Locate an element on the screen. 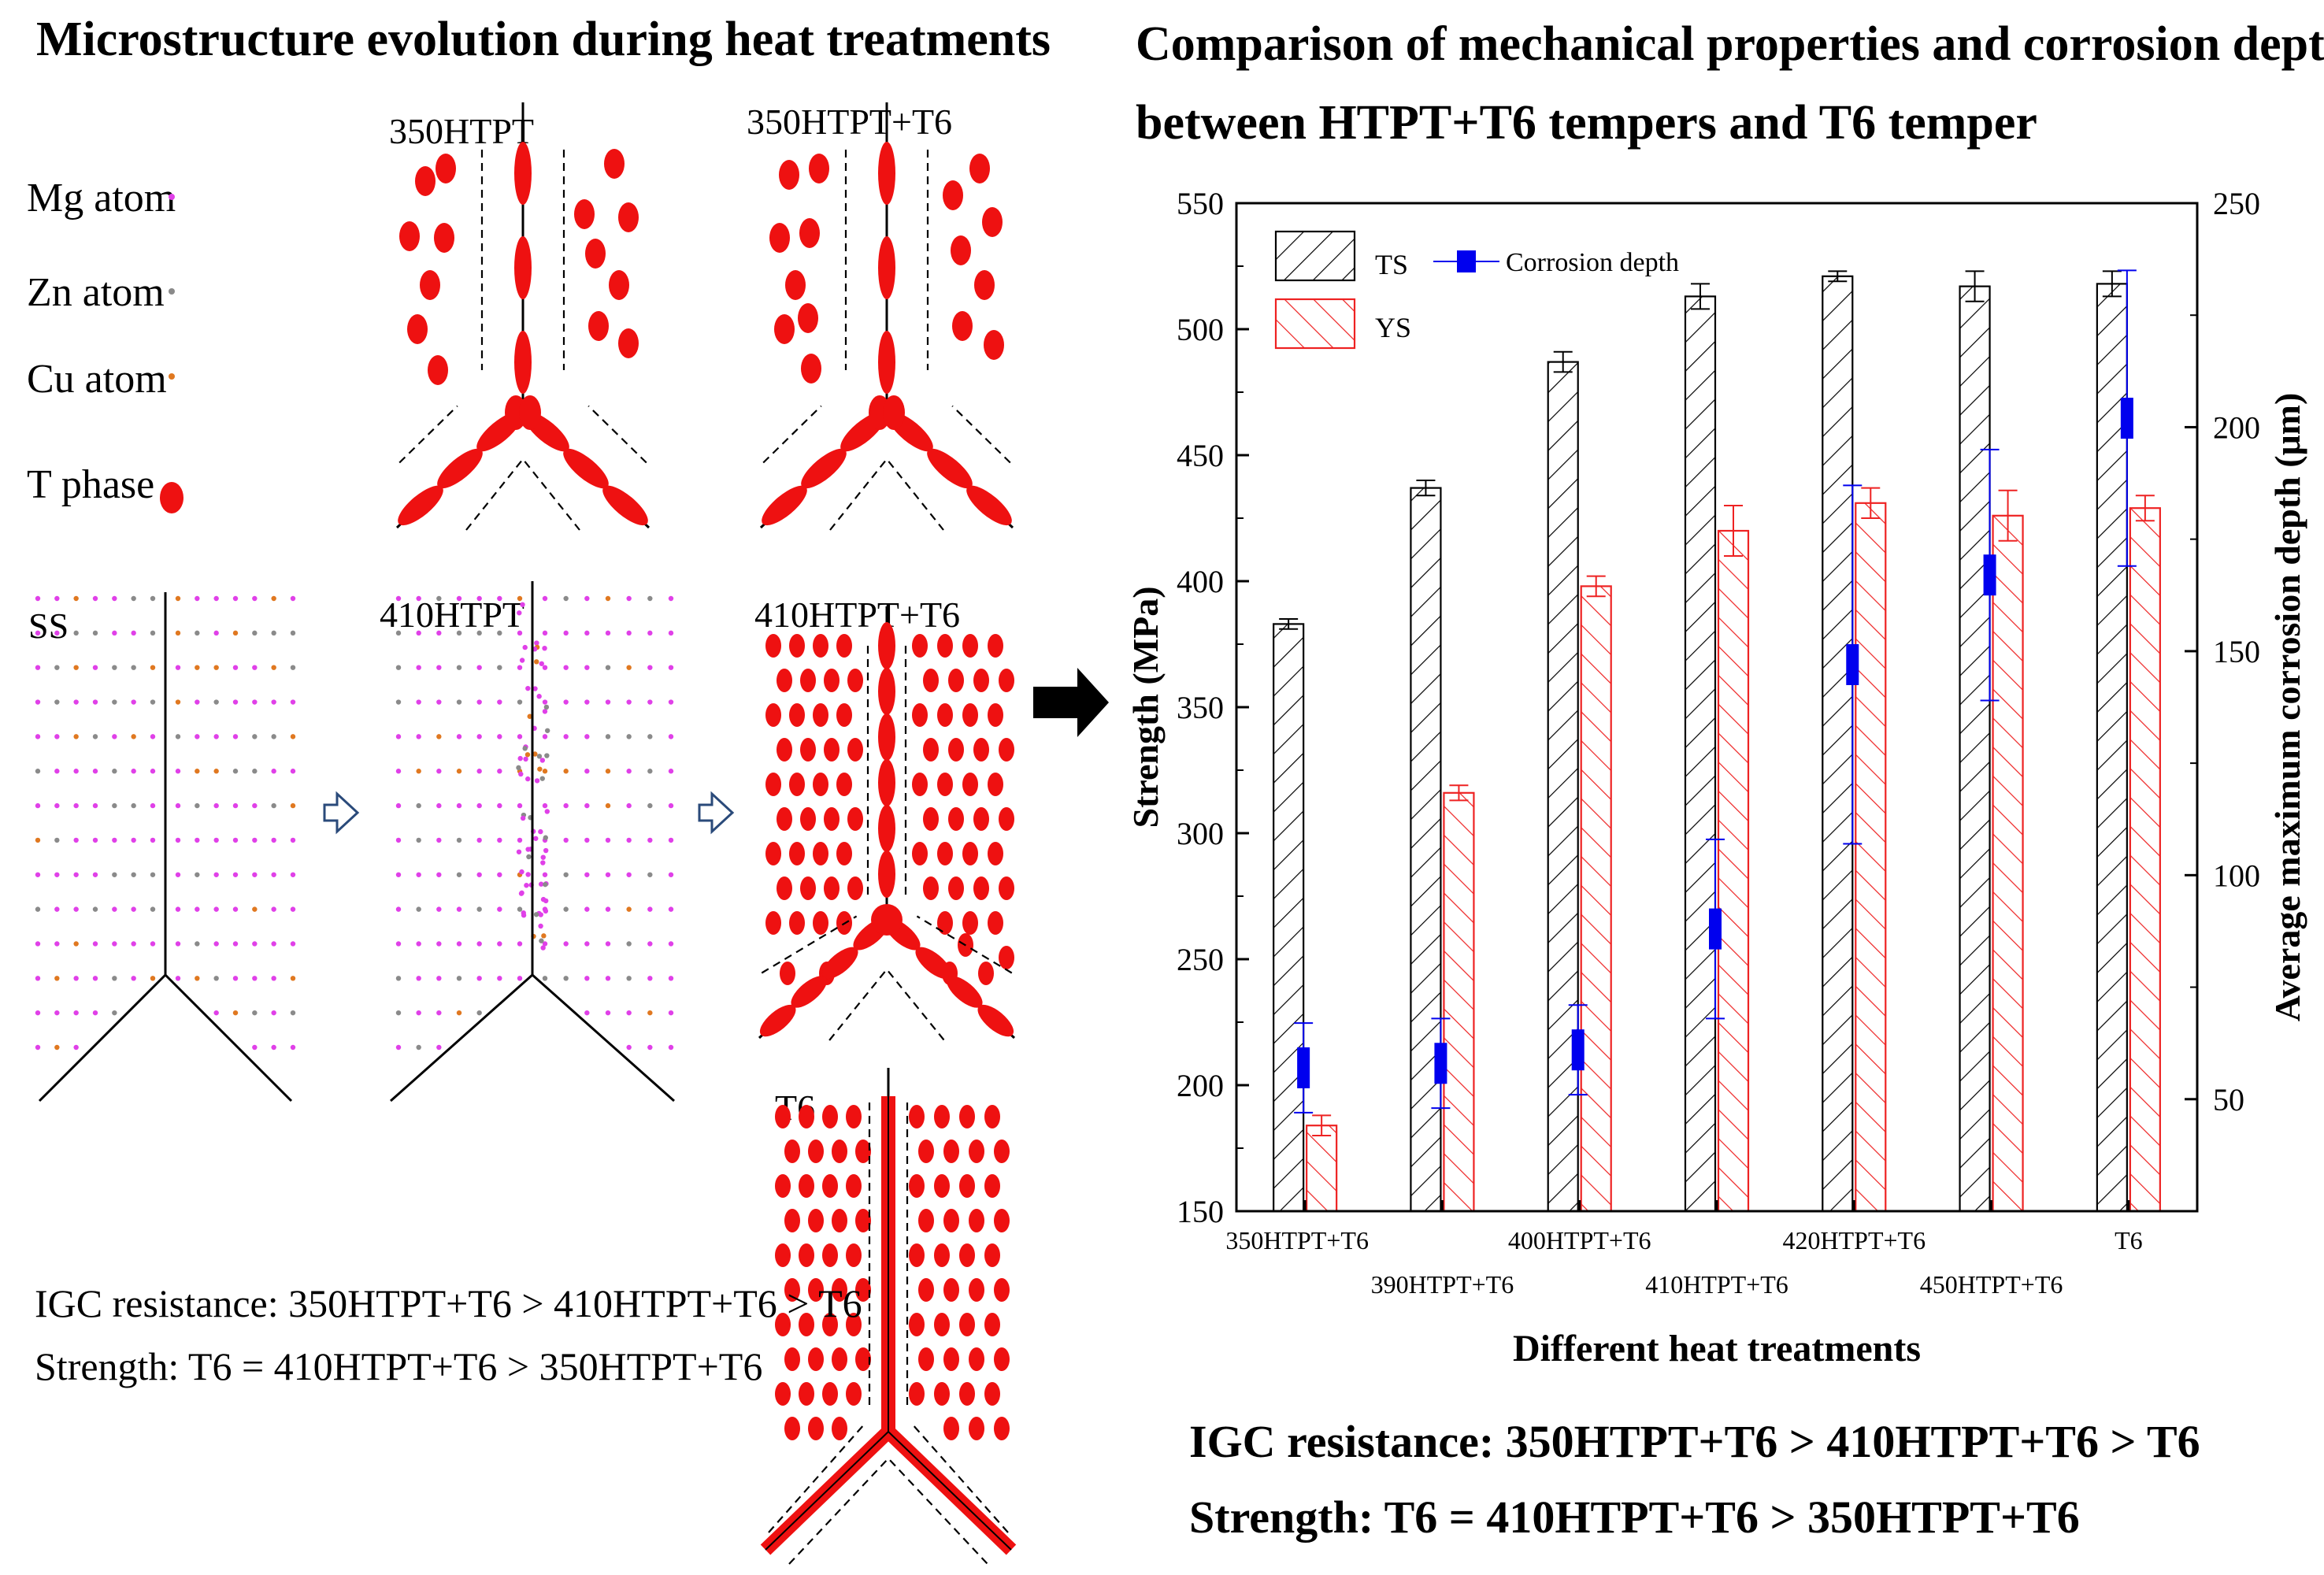  y-right-axis-label: Average maximum corrosion depth (μm) is located at coordinates (2287, 707).